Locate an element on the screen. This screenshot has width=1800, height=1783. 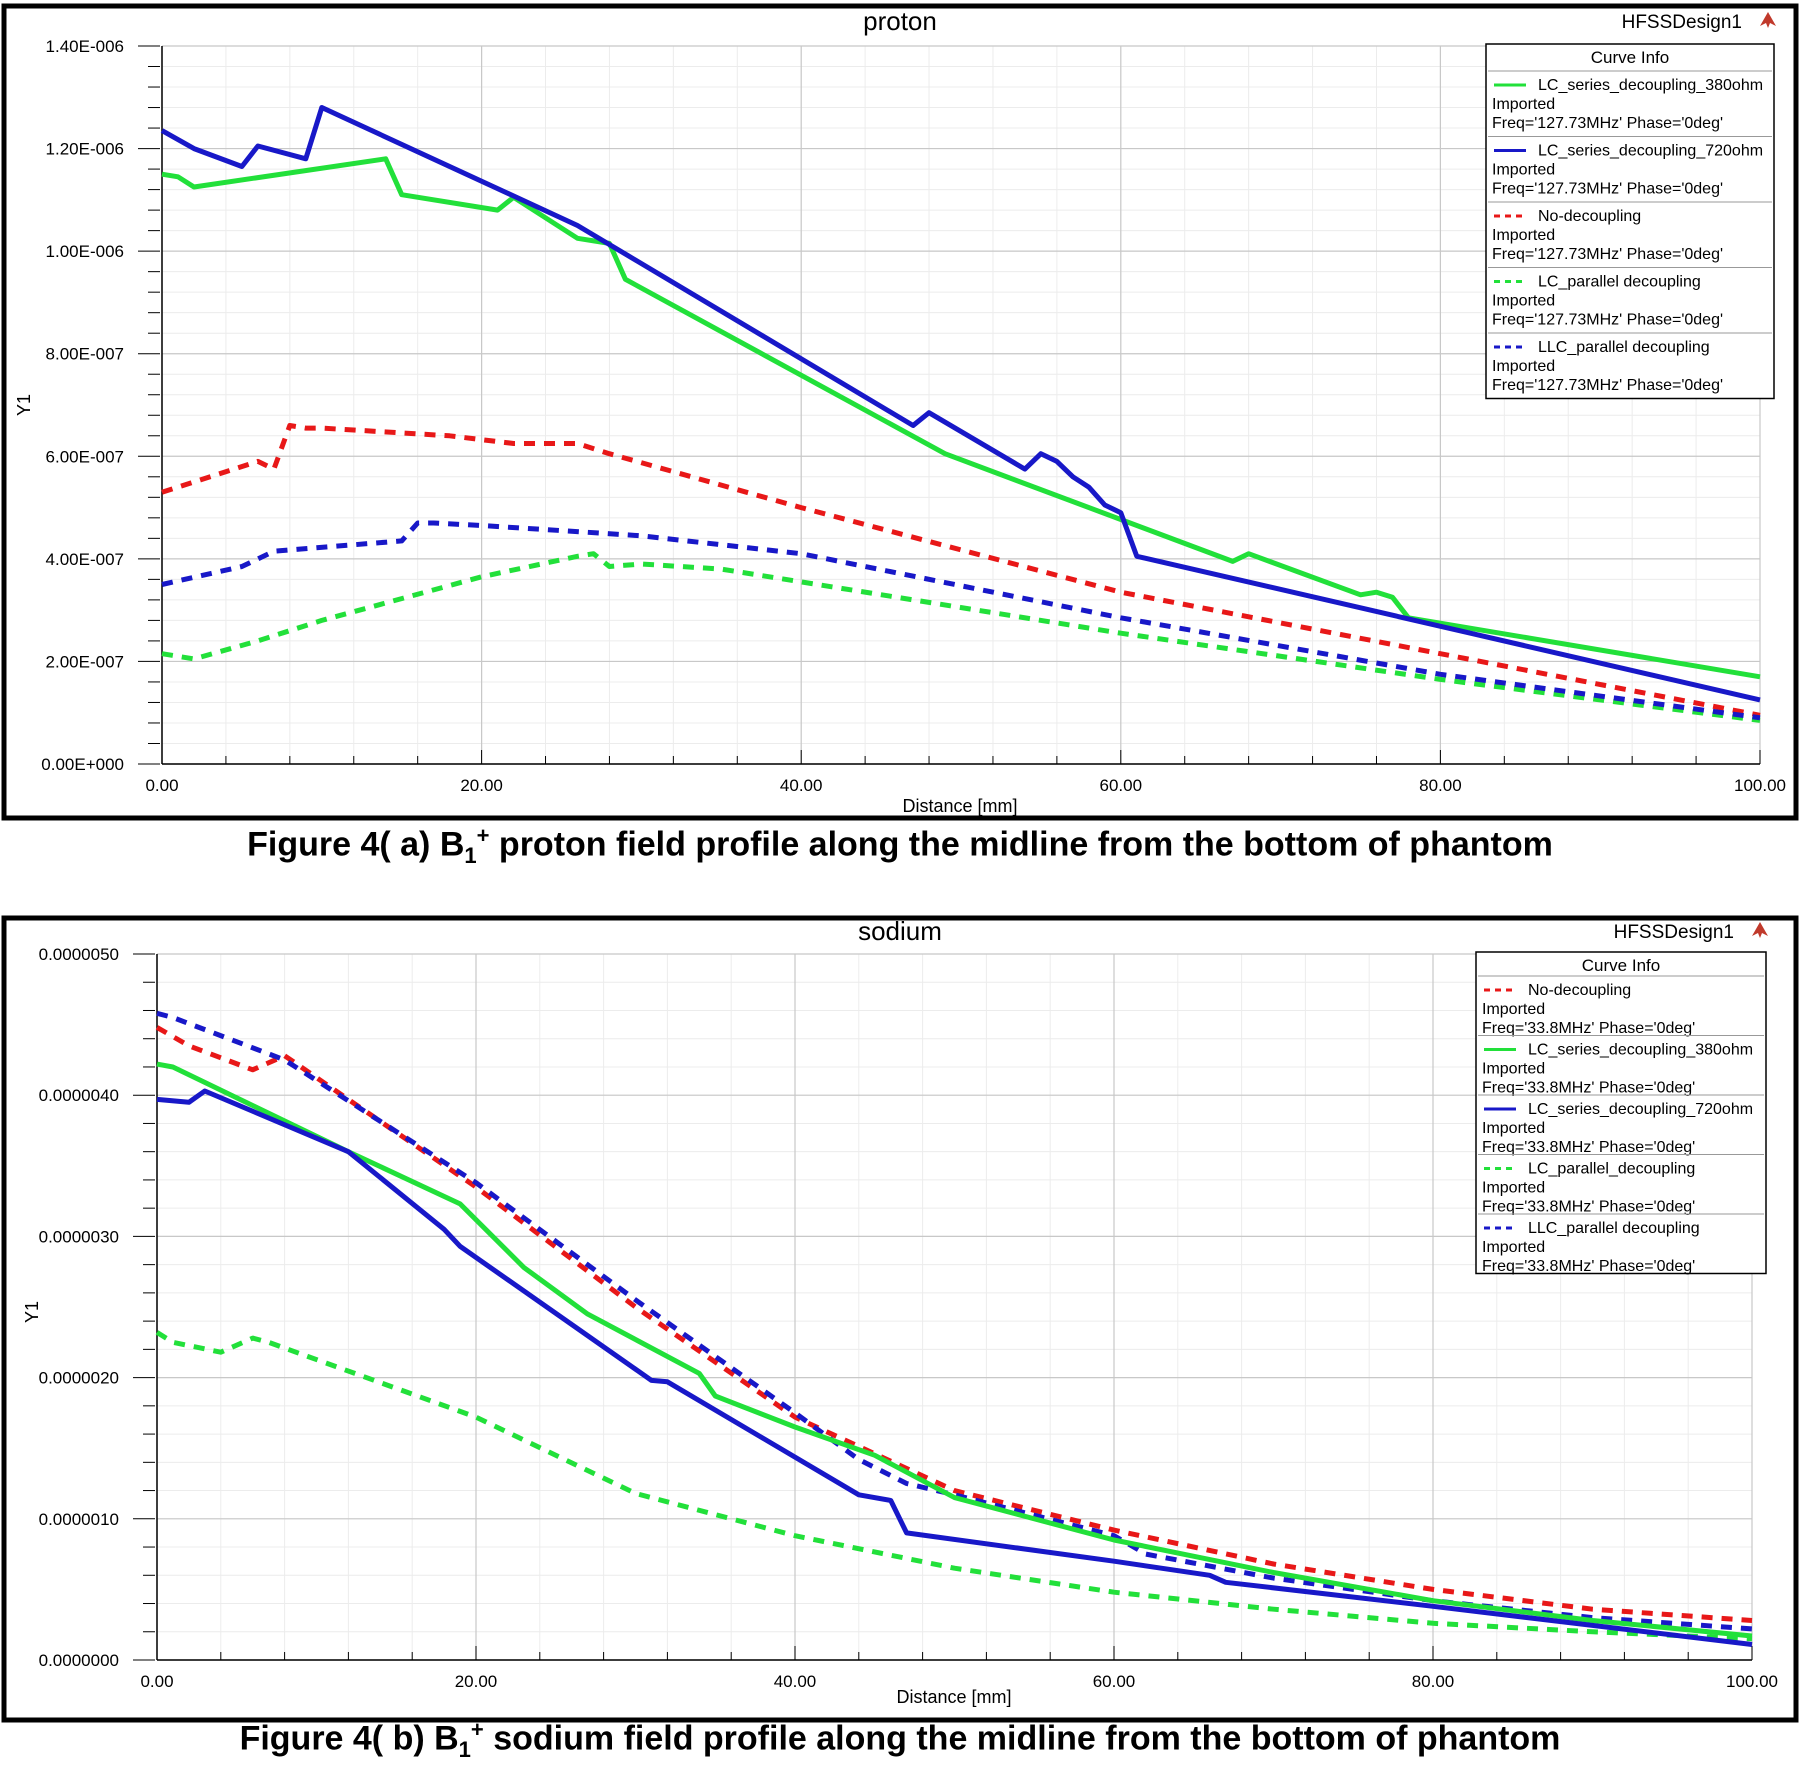
y-tick-label: 0.0000000 is located at coordinates (79, 1660).